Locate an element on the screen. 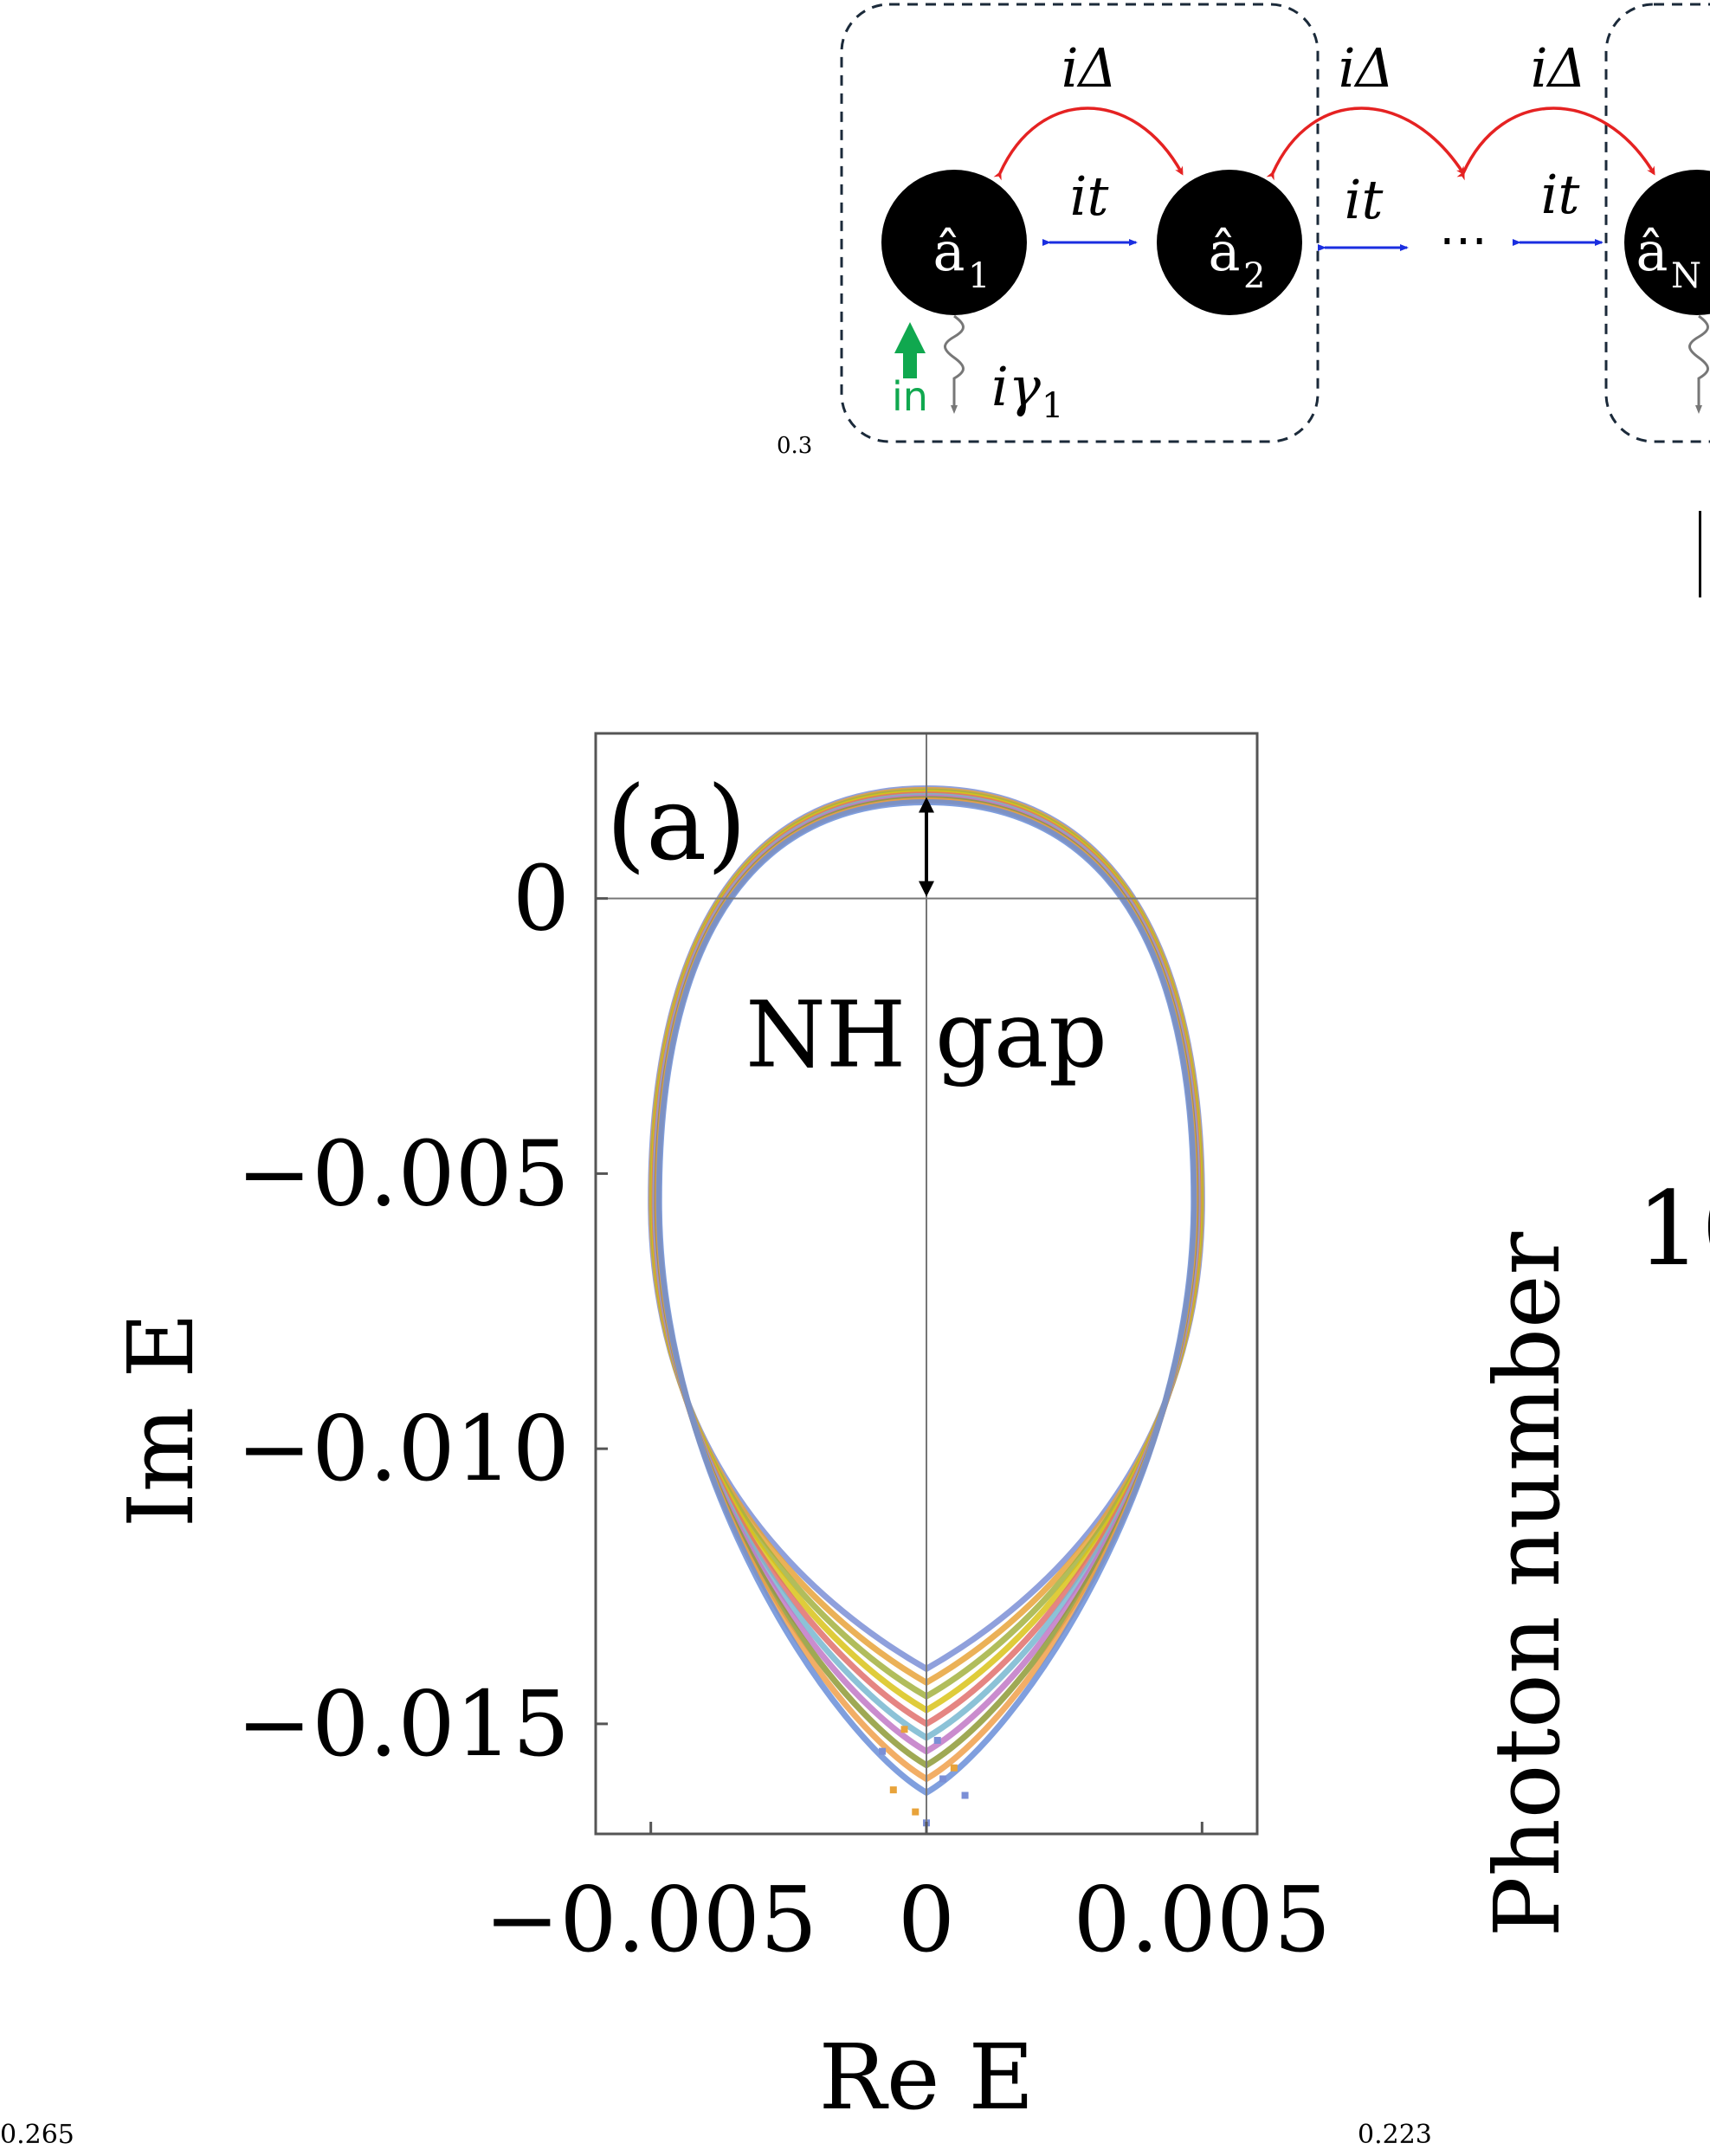 This screenshot has height=2156, width=1710. y-axis-title: Im E is located at coordinates (161, 1420).